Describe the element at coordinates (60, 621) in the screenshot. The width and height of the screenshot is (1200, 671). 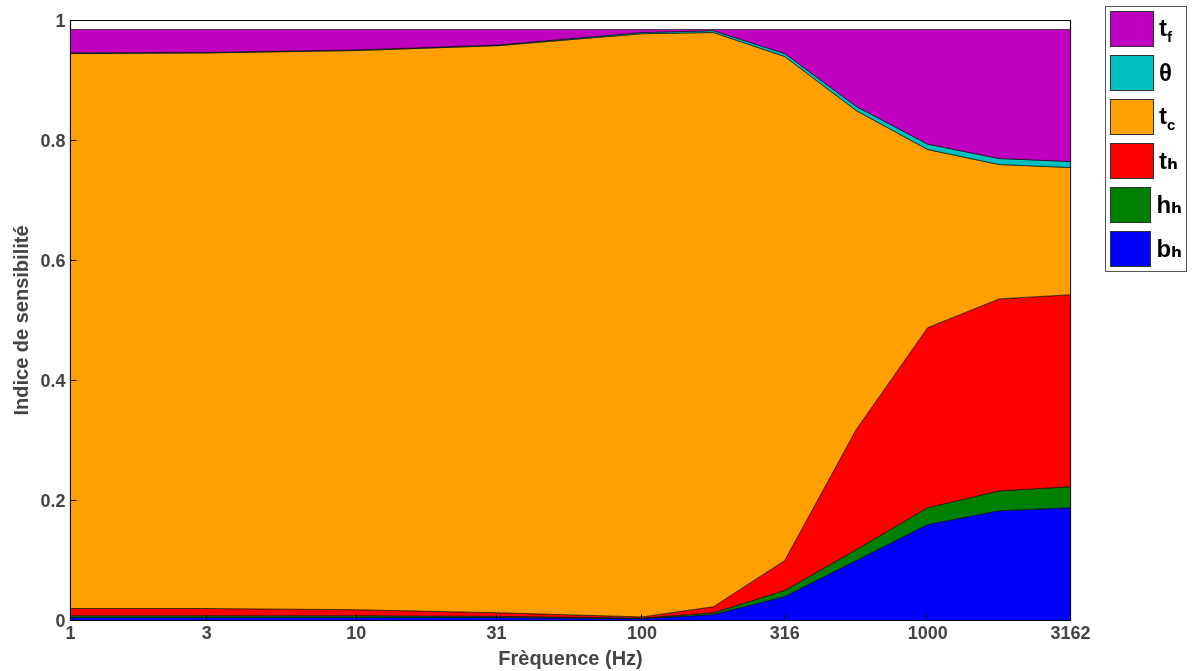
I see `y-tick-label: 0` at that location.